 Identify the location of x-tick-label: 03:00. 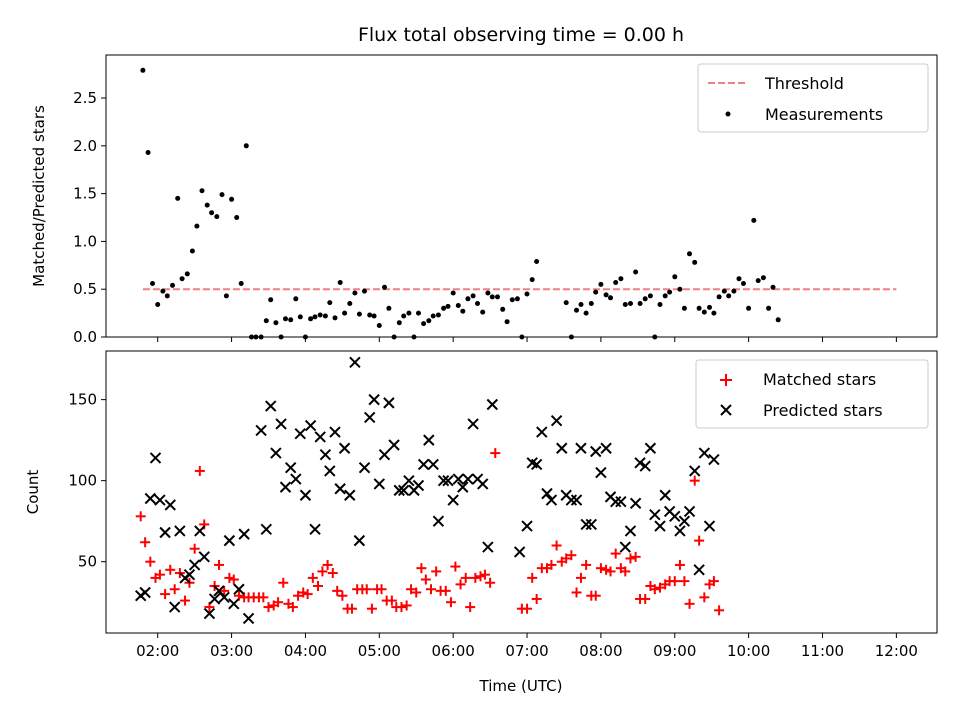
(231, 651).